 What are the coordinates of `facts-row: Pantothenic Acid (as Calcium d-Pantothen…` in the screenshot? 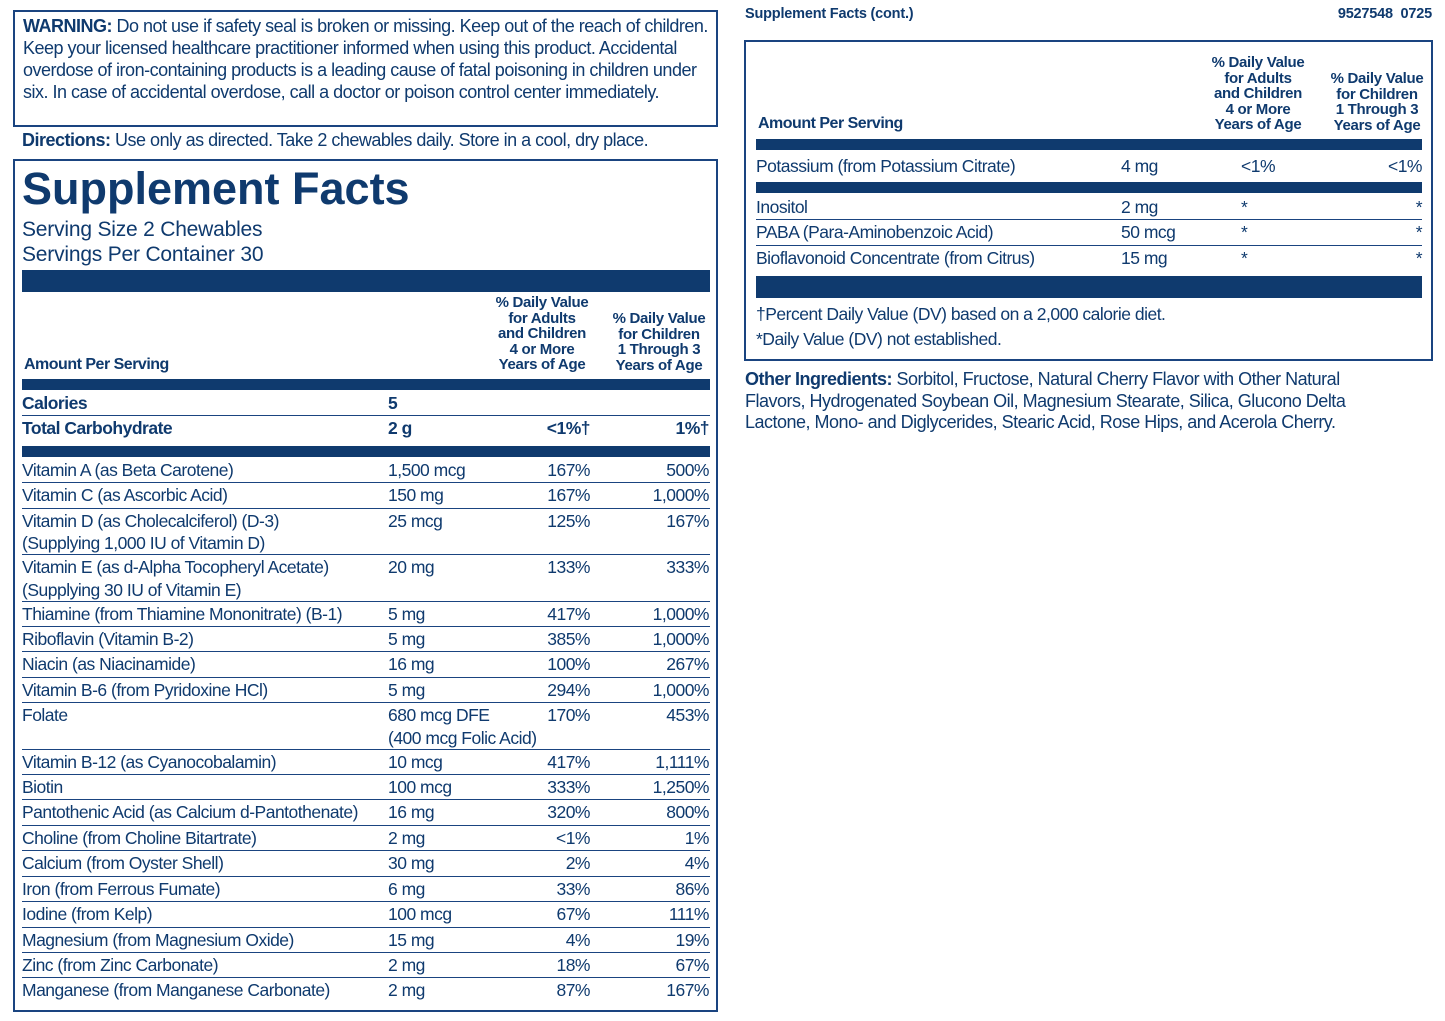 It's located at (366, 813).